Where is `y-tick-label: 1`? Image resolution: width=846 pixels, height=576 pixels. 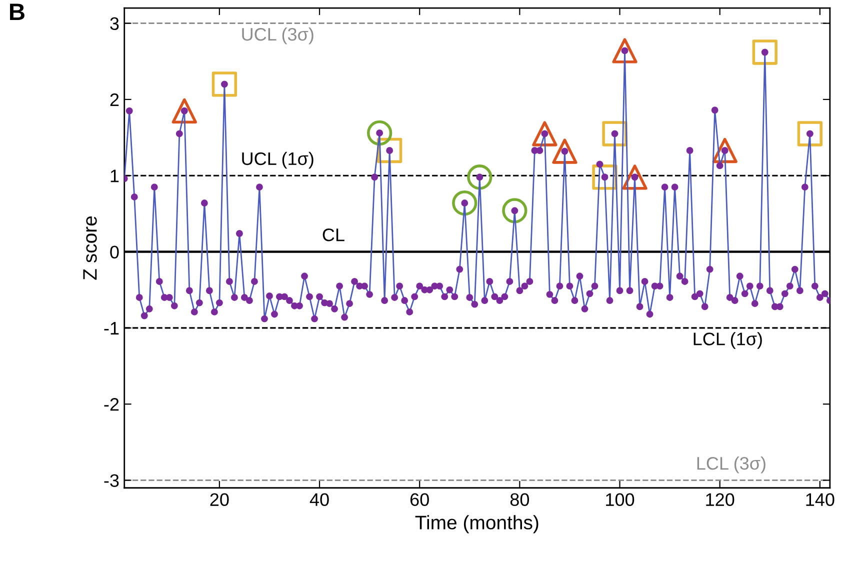
y-tick-label: 1 is located at coordinates (114, 176).